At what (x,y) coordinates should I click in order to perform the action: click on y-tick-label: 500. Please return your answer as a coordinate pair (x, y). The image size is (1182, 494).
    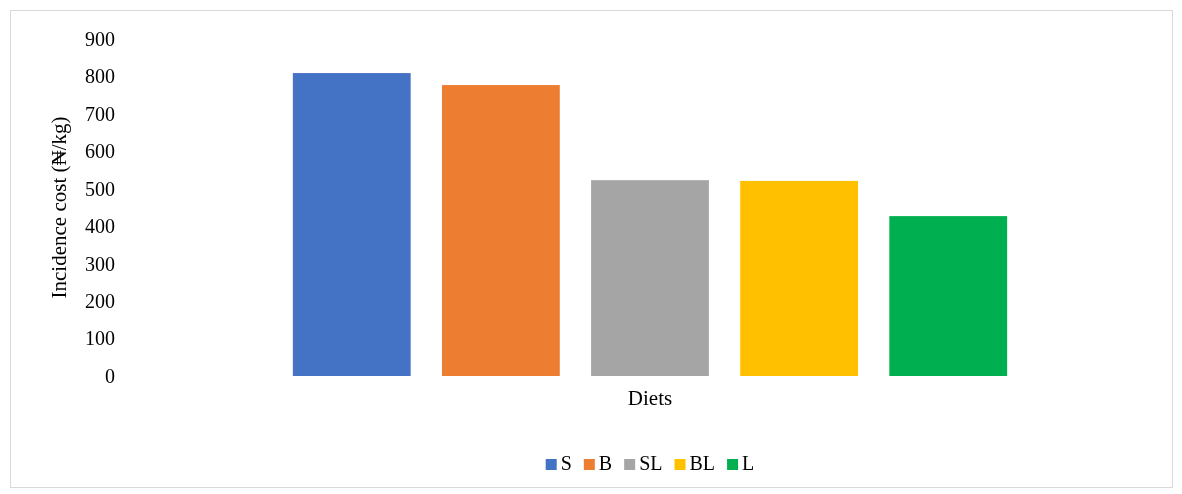
    Looking at the image, I should click on (100, 188).